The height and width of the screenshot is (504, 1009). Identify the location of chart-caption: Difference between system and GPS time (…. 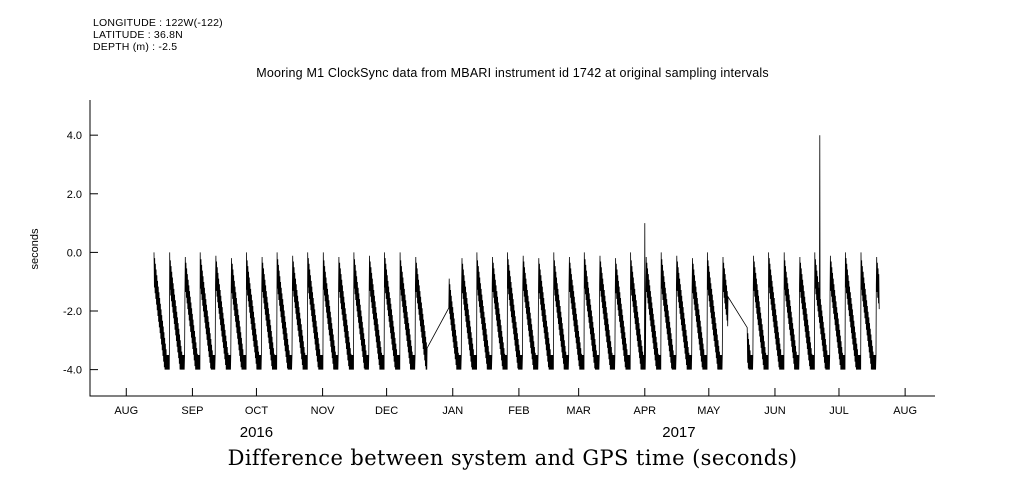
(512, 458).